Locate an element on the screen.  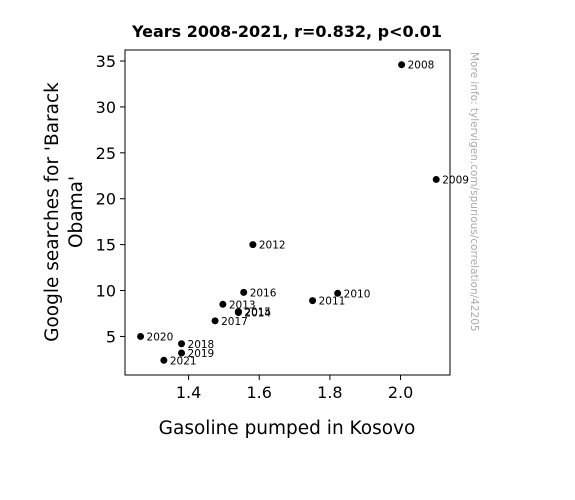
point-label-2014: 2014 is located at coordinates (257, 314).